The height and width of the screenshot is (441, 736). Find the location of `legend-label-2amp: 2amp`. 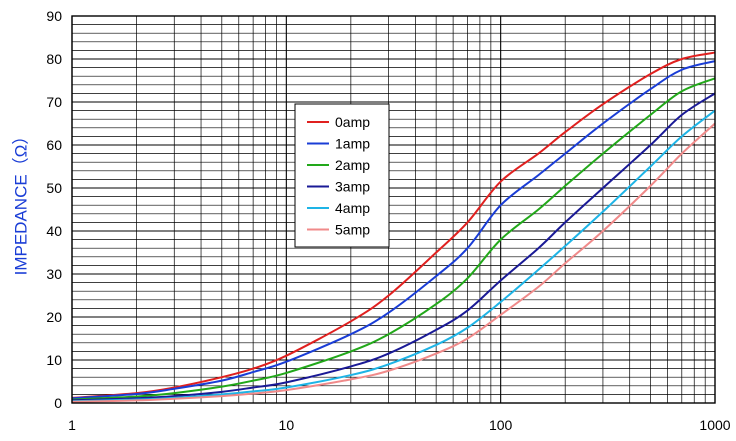

legend-label-2amp: 2amp is located at coordinates (352, 165).